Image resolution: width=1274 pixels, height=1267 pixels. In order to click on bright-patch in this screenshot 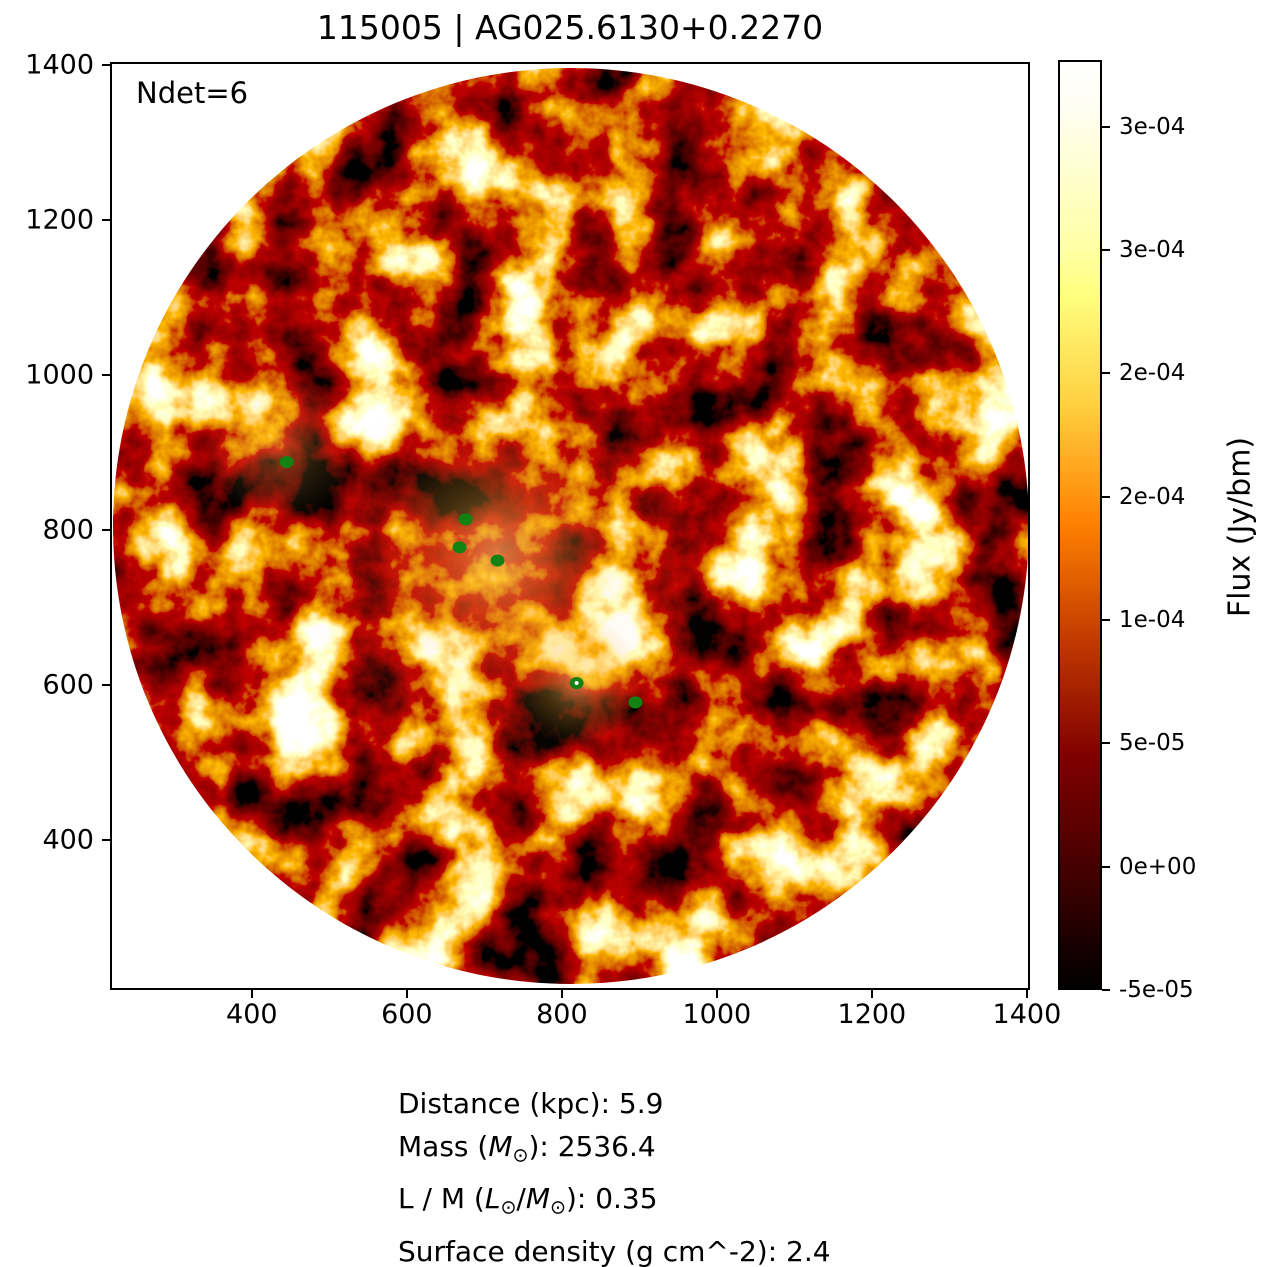, I will do `click(512, 584)`.